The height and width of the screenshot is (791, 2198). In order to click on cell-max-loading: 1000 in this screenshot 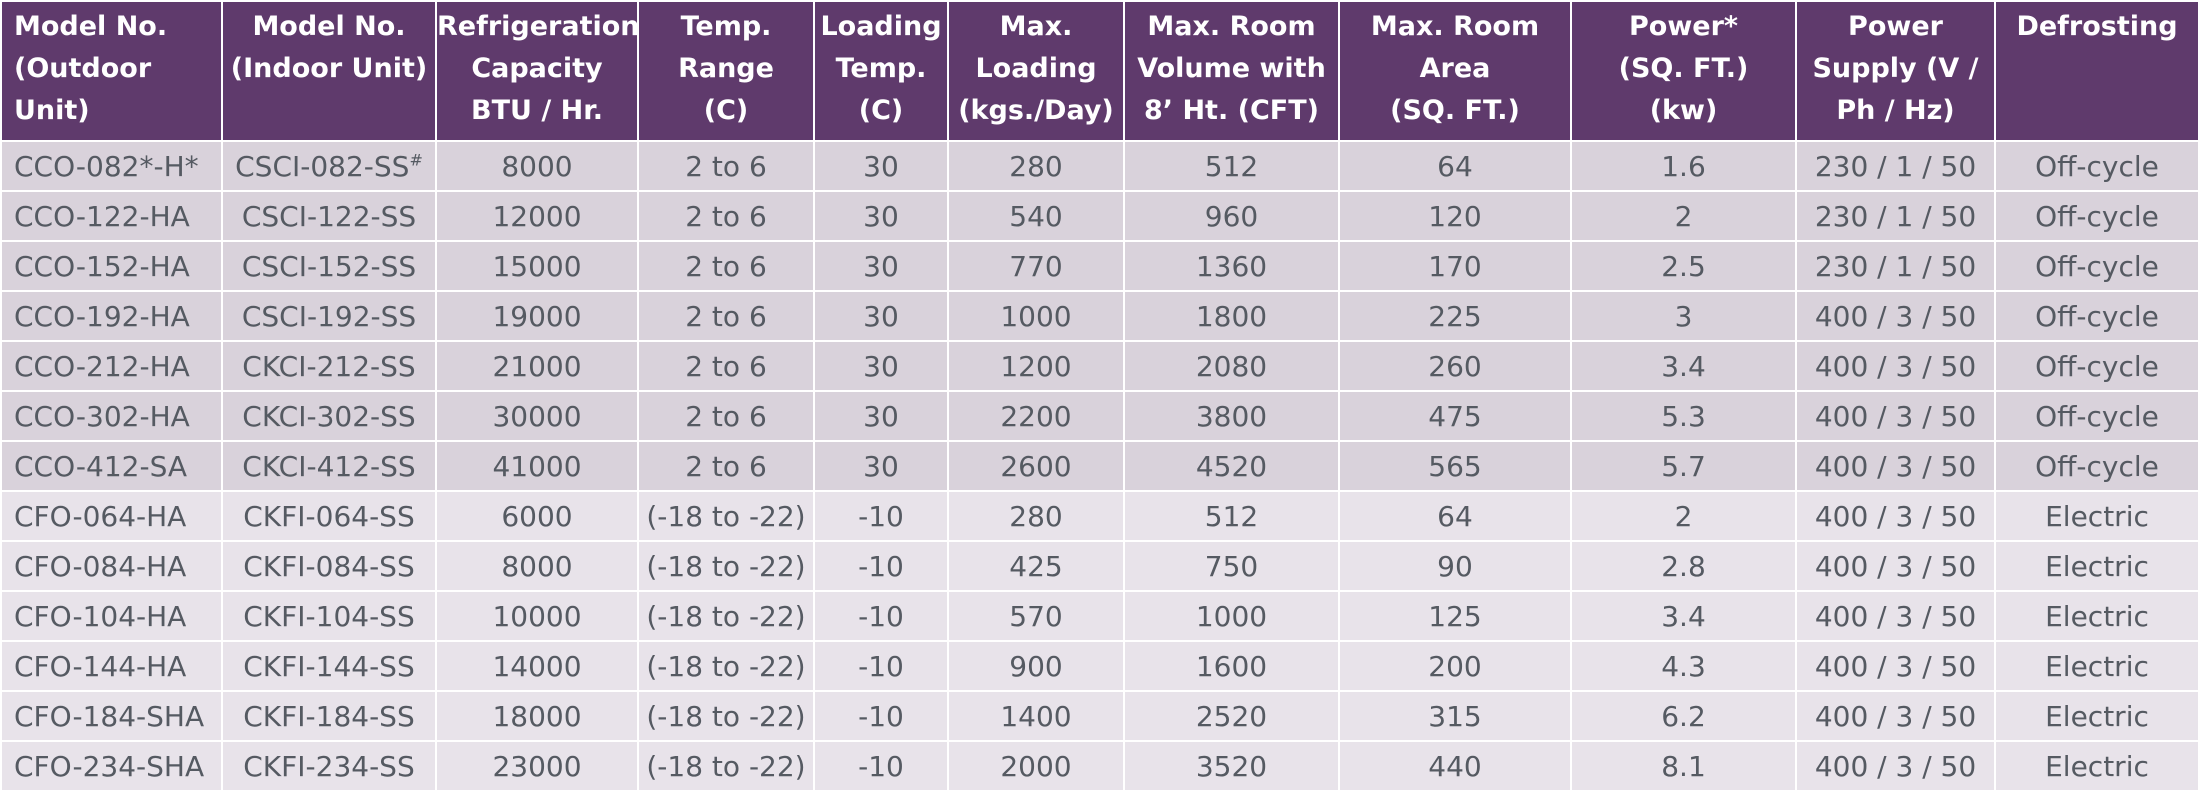, I will do `click(1036, 316)`.